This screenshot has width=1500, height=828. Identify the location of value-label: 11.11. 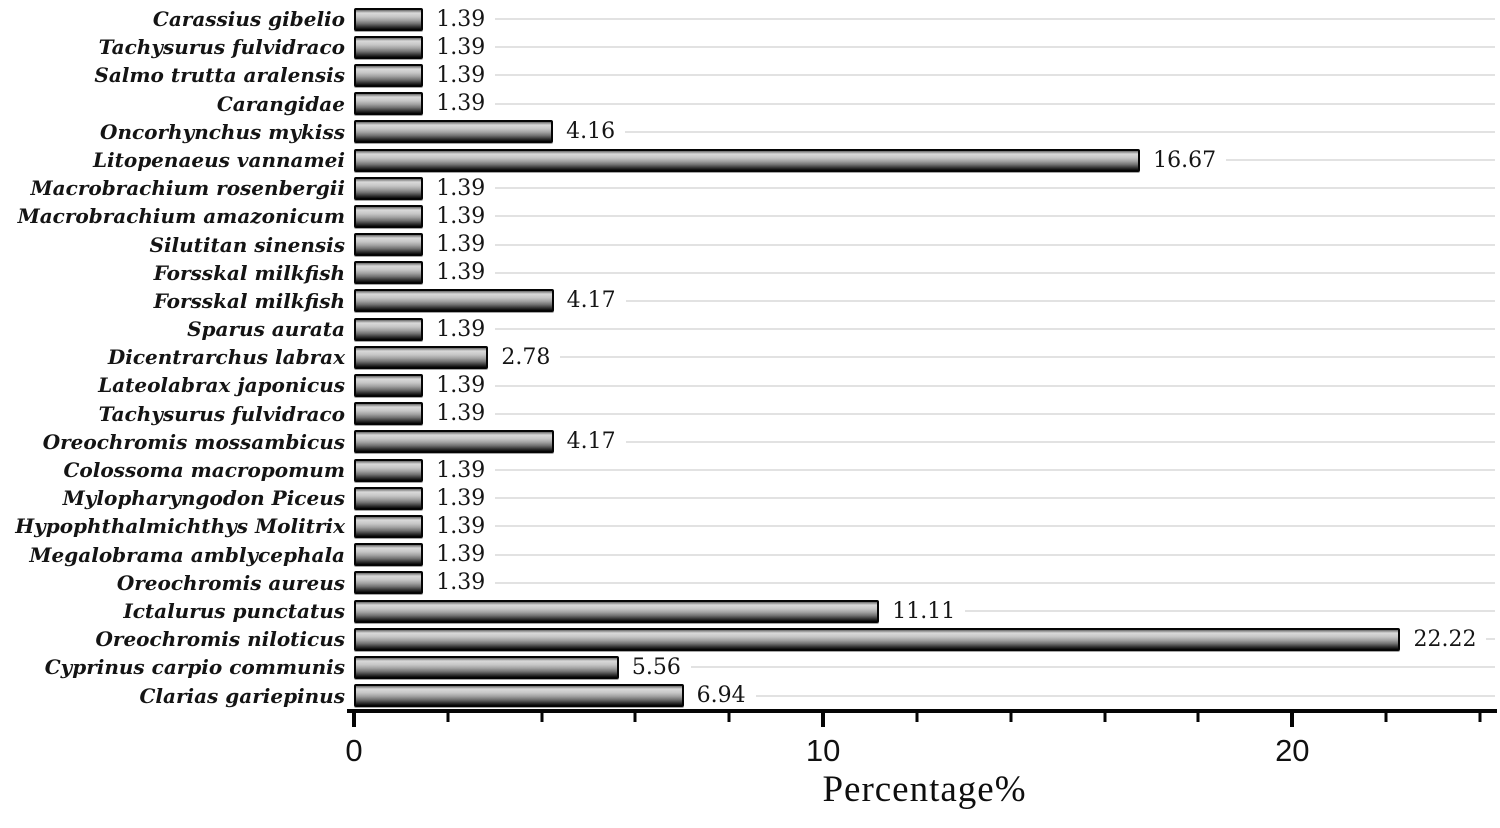
(924, 611).